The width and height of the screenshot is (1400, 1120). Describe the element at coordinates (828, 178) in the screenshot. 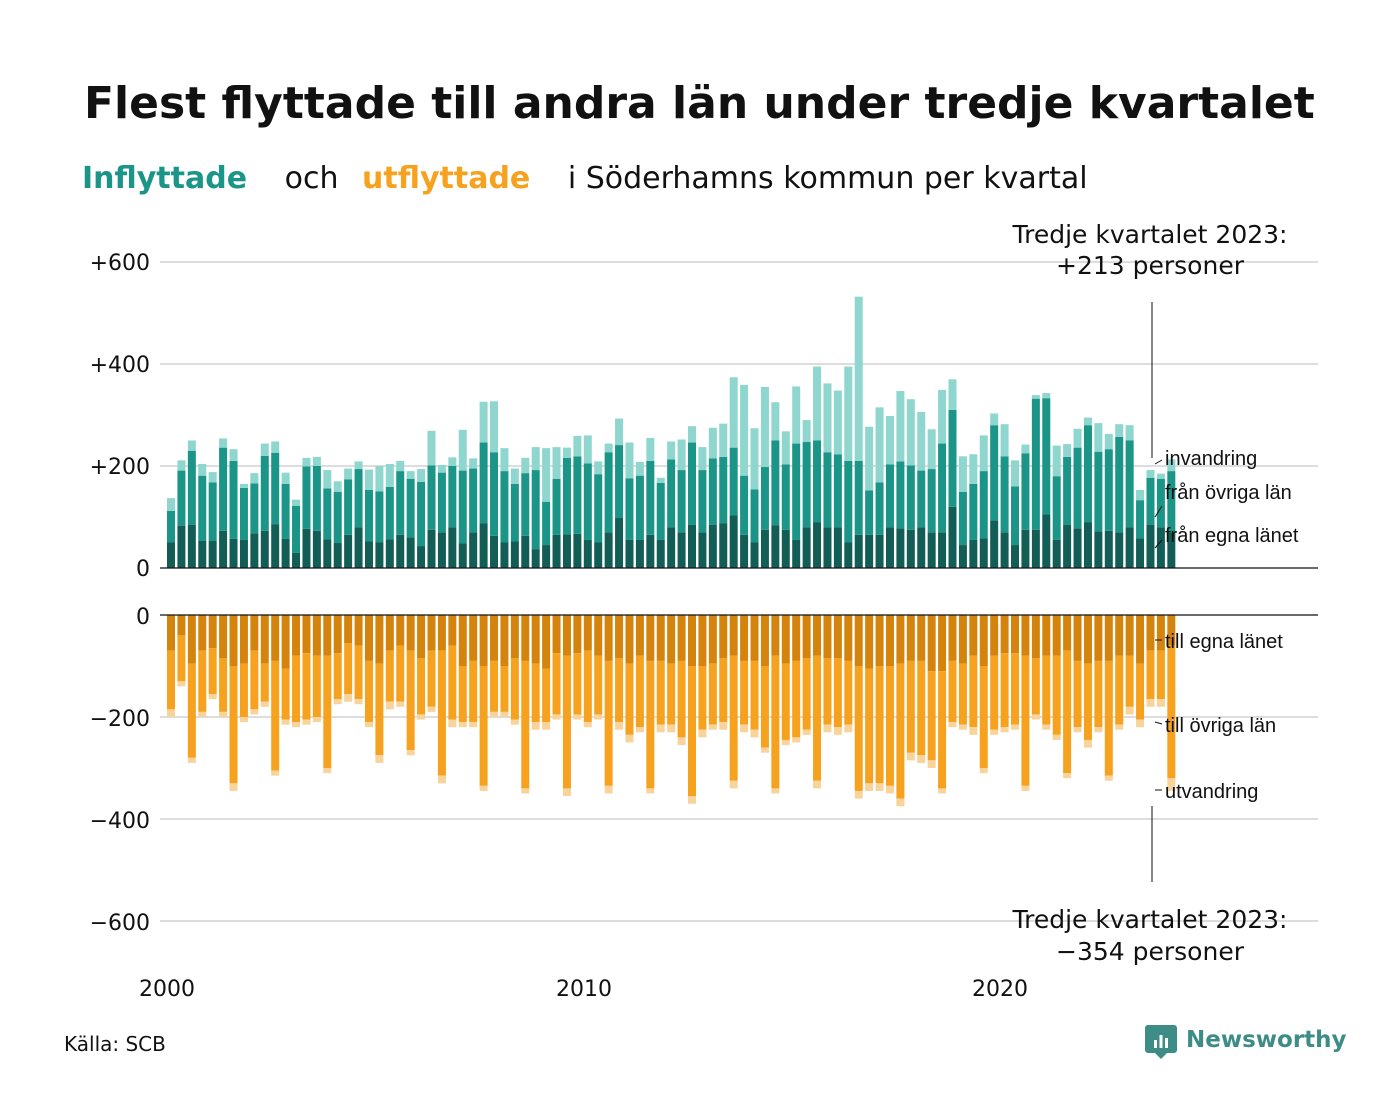

I see `subtitle-rest: i Söderhamns kommun per kvartal` at that location.